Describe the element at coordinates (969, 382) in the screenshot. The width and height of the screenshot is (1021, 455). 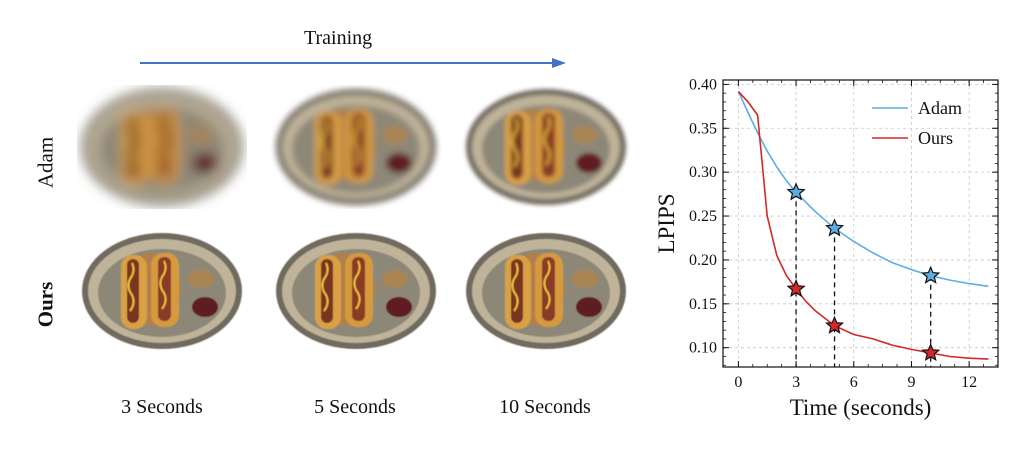
I see `x-tick-label: 12` at that location.